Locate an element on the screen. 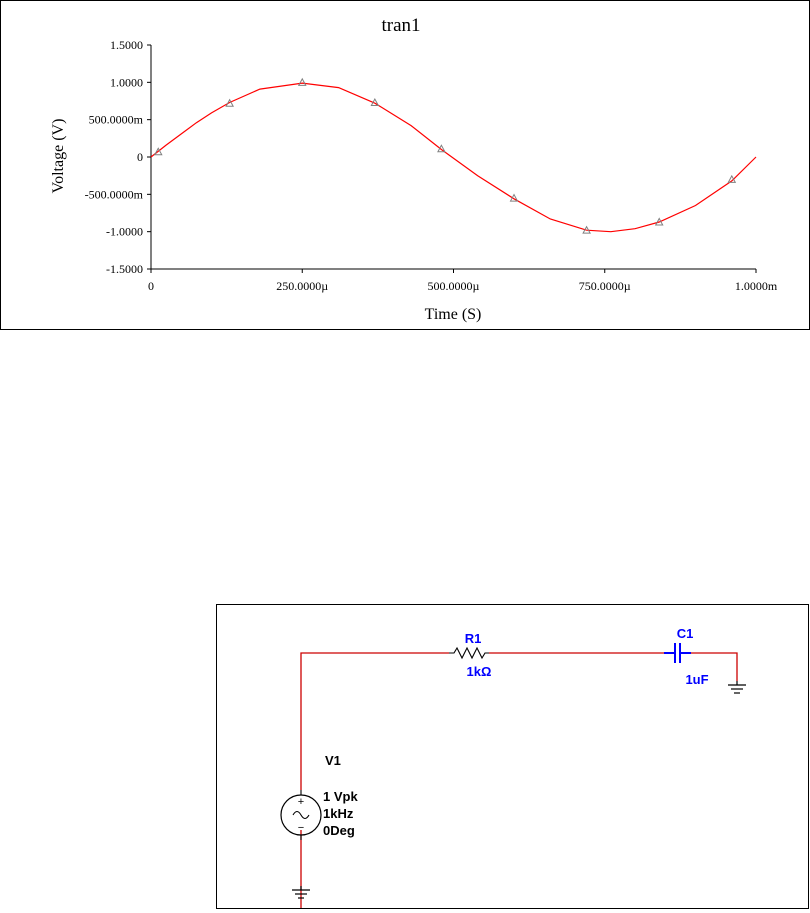 The height and width of the screenshot is (913, 810). resistor-r1: R1 1kΩ is located at coordinates (470, 655).